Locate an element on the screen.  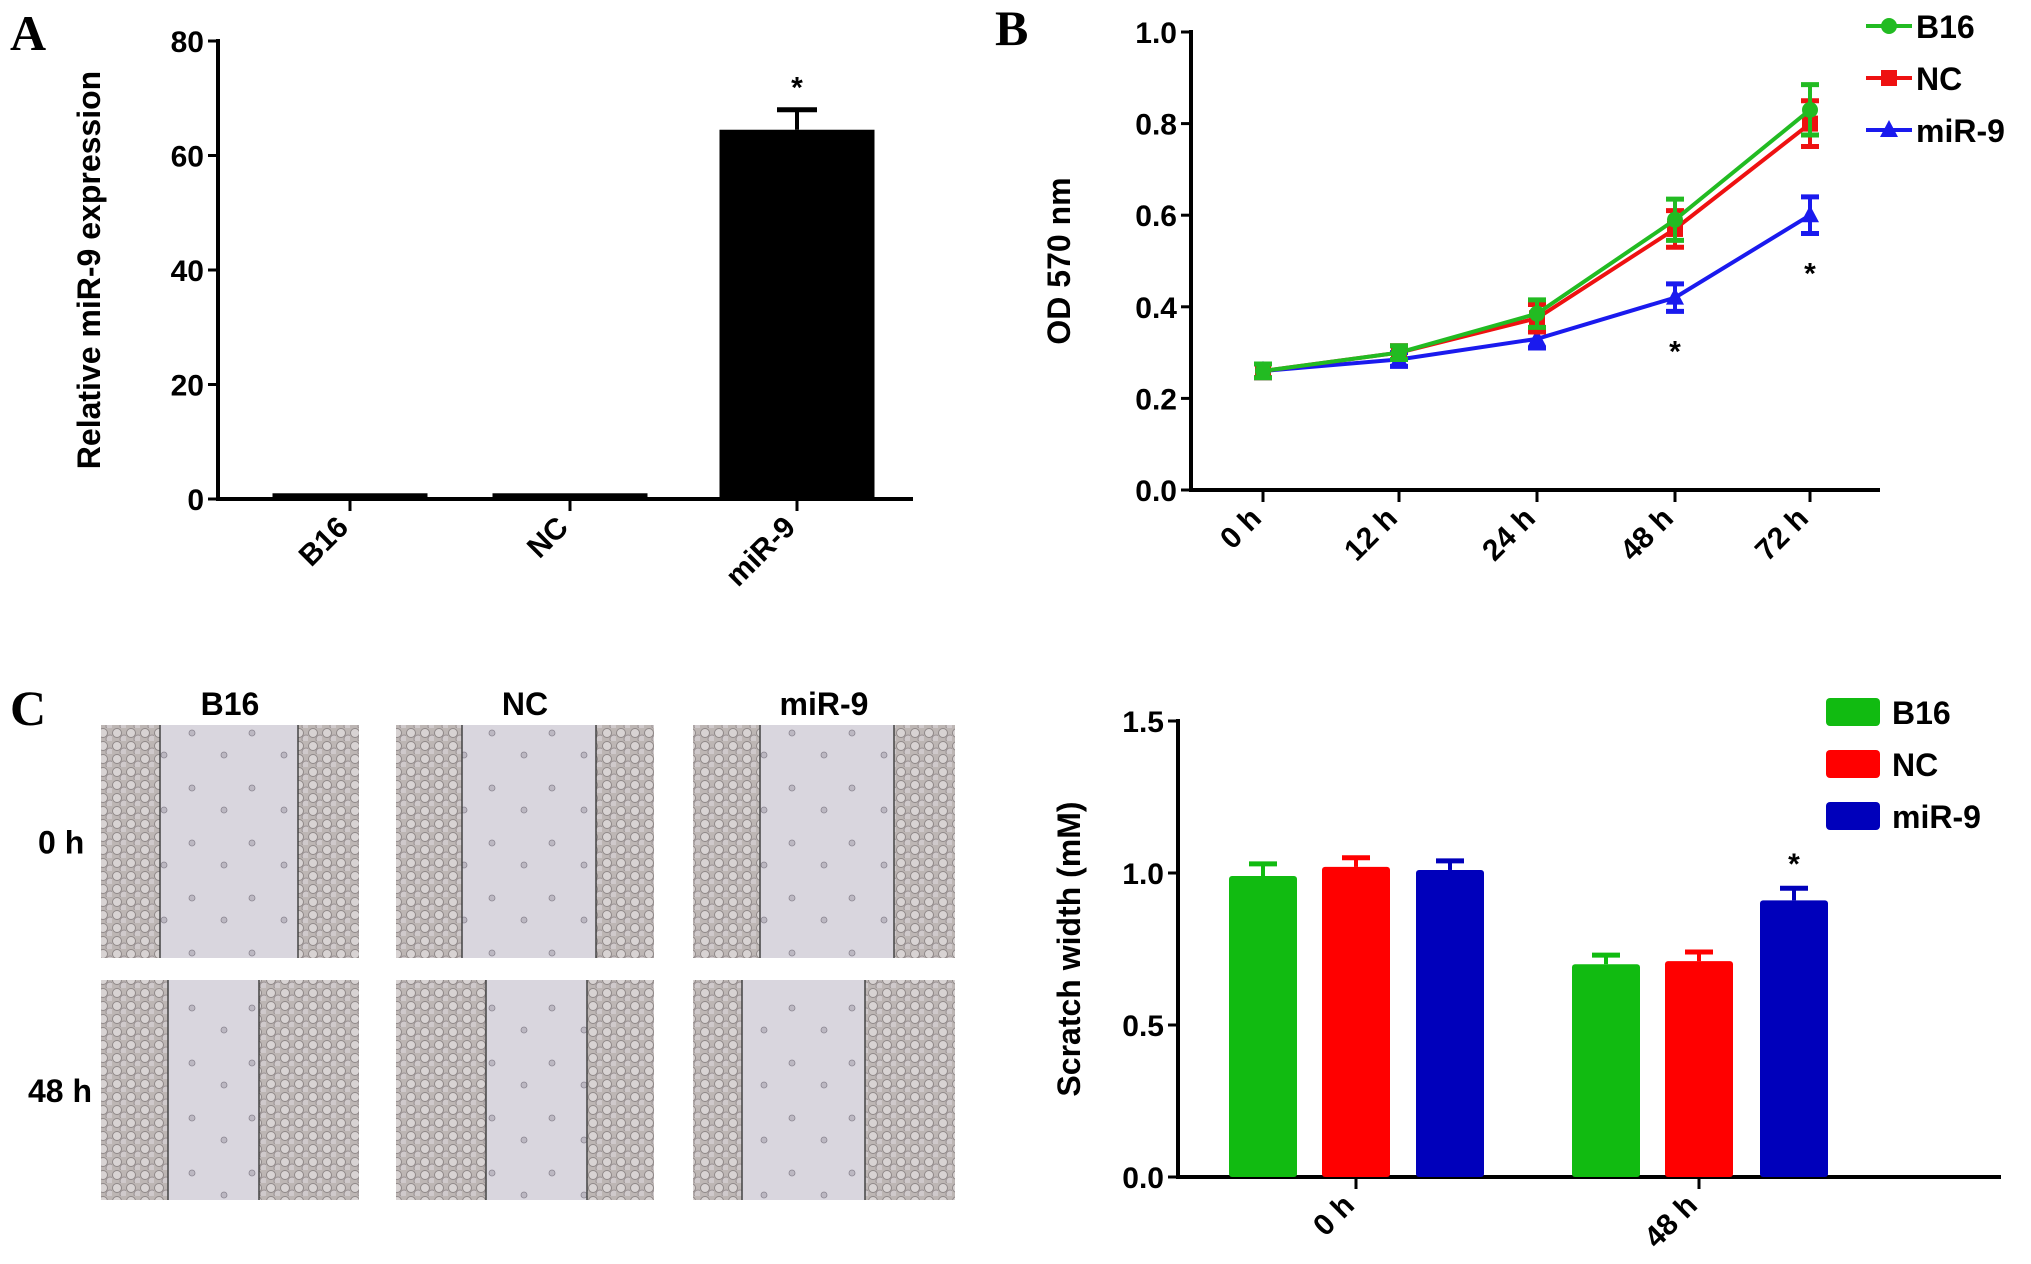
x-tick-label: 72 h is located at coordinates (1782, 535).